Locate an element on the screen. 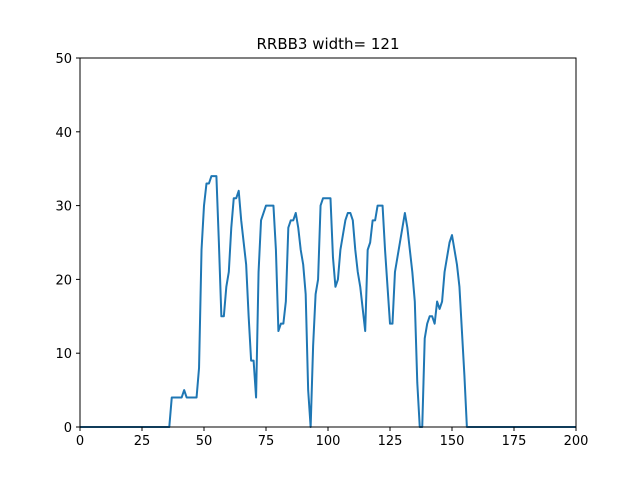 Image resolution: width=640 pixels, height=480 pixels. y-tick-label: 0 is located at coordinates (68, 428).